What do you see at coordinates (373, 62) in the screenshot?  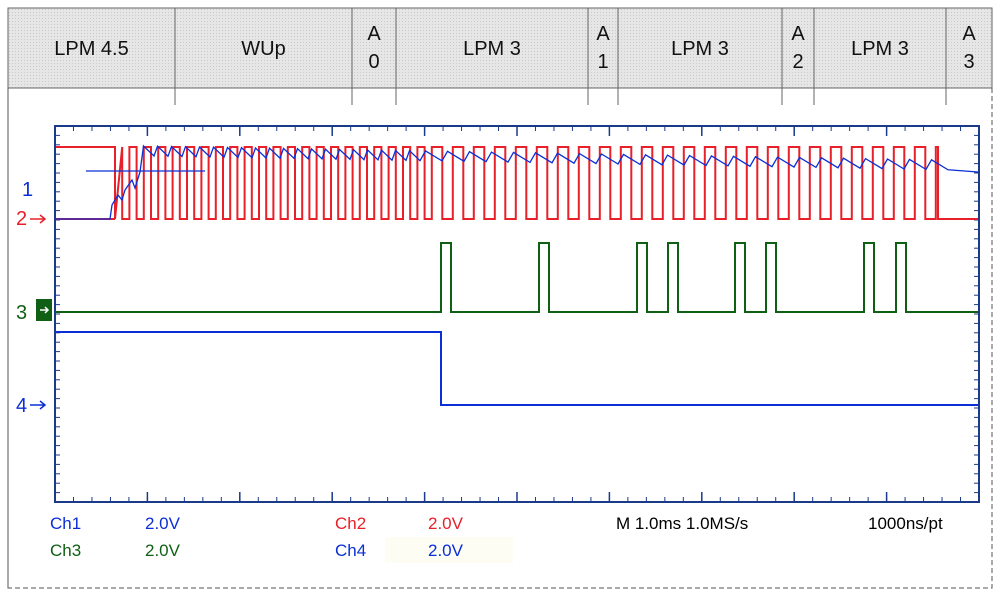 I see `phase-sublabel-2: 0` at bounding box center [373, 62].